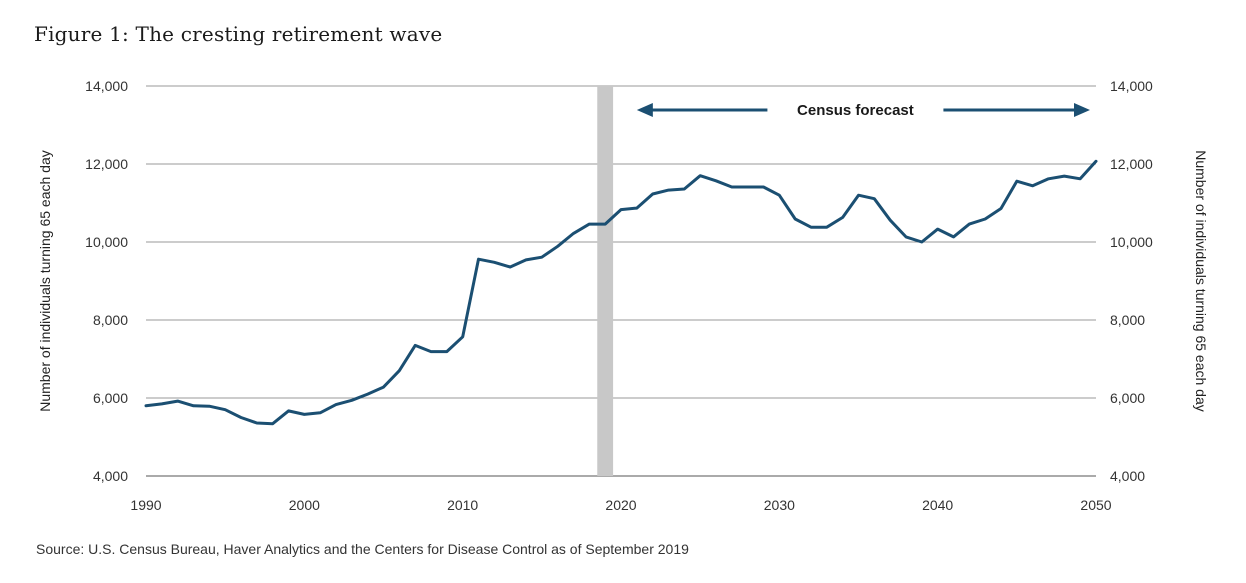 The height and width of the screenshot is (583, 1246). Describe the element at coordinates (1127, 476) in the screenshot. I see `y-tick-label-right: 4,000` at that location.